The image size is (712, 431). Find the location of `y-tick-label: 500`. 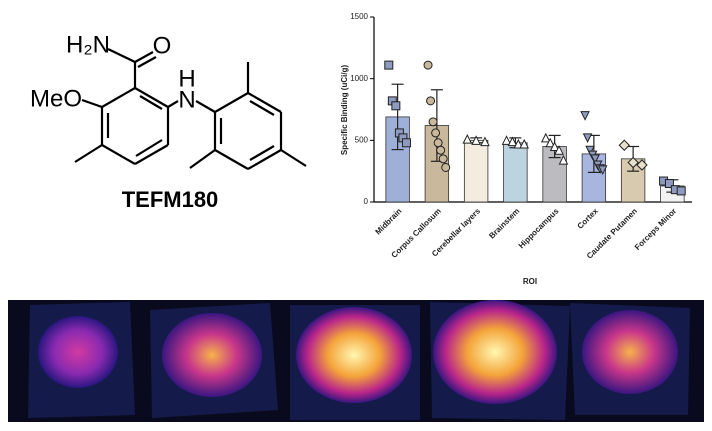

y-tick-label: 500 is located at coordinates (362, 139).